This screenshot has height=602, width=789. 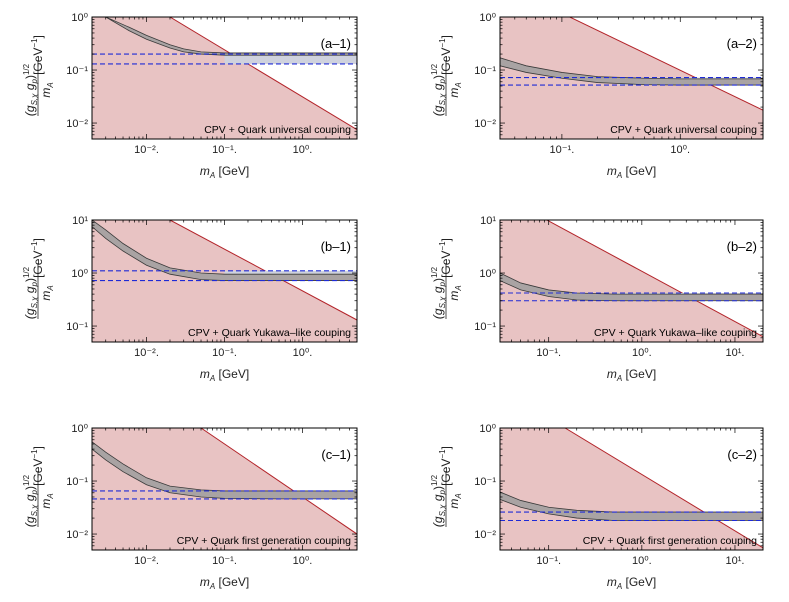 What do you see at coordinates (336, 454) in the screenshot?
I see `panel-label: (c–1)` at bounding box center [336, 454].